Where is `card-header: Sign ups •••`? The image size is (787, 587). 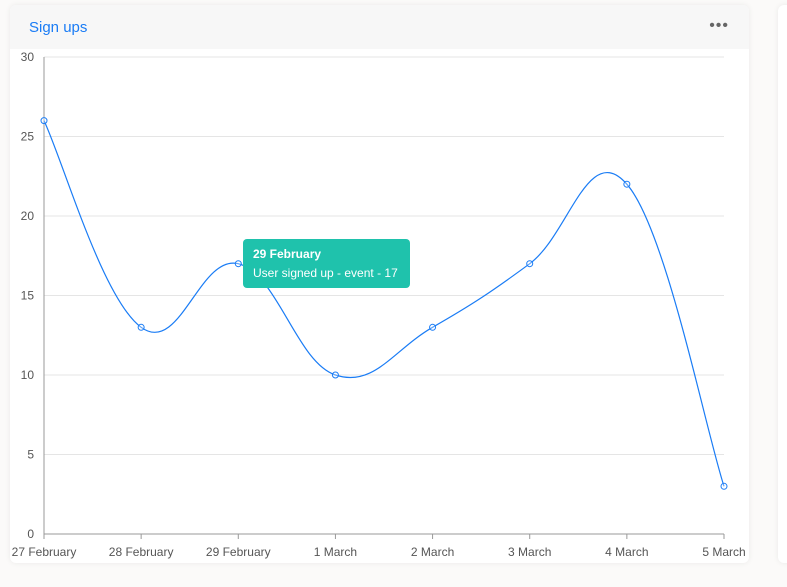 card-header: Sign ups ••• is located at coordinates (379, 27).